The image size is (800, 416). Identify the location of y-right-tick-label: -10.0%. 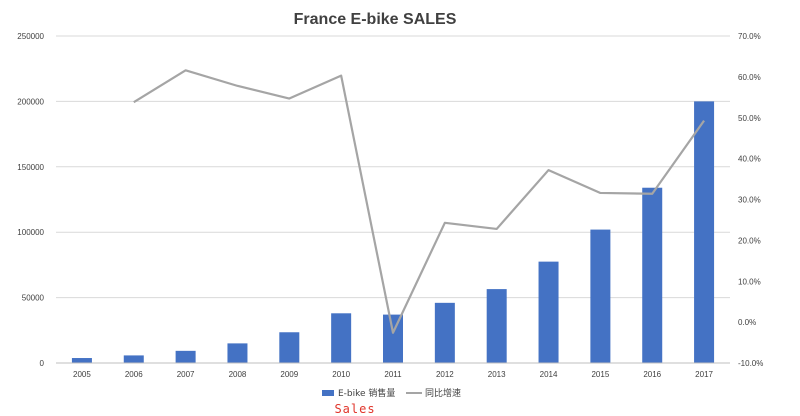
(750, 363).